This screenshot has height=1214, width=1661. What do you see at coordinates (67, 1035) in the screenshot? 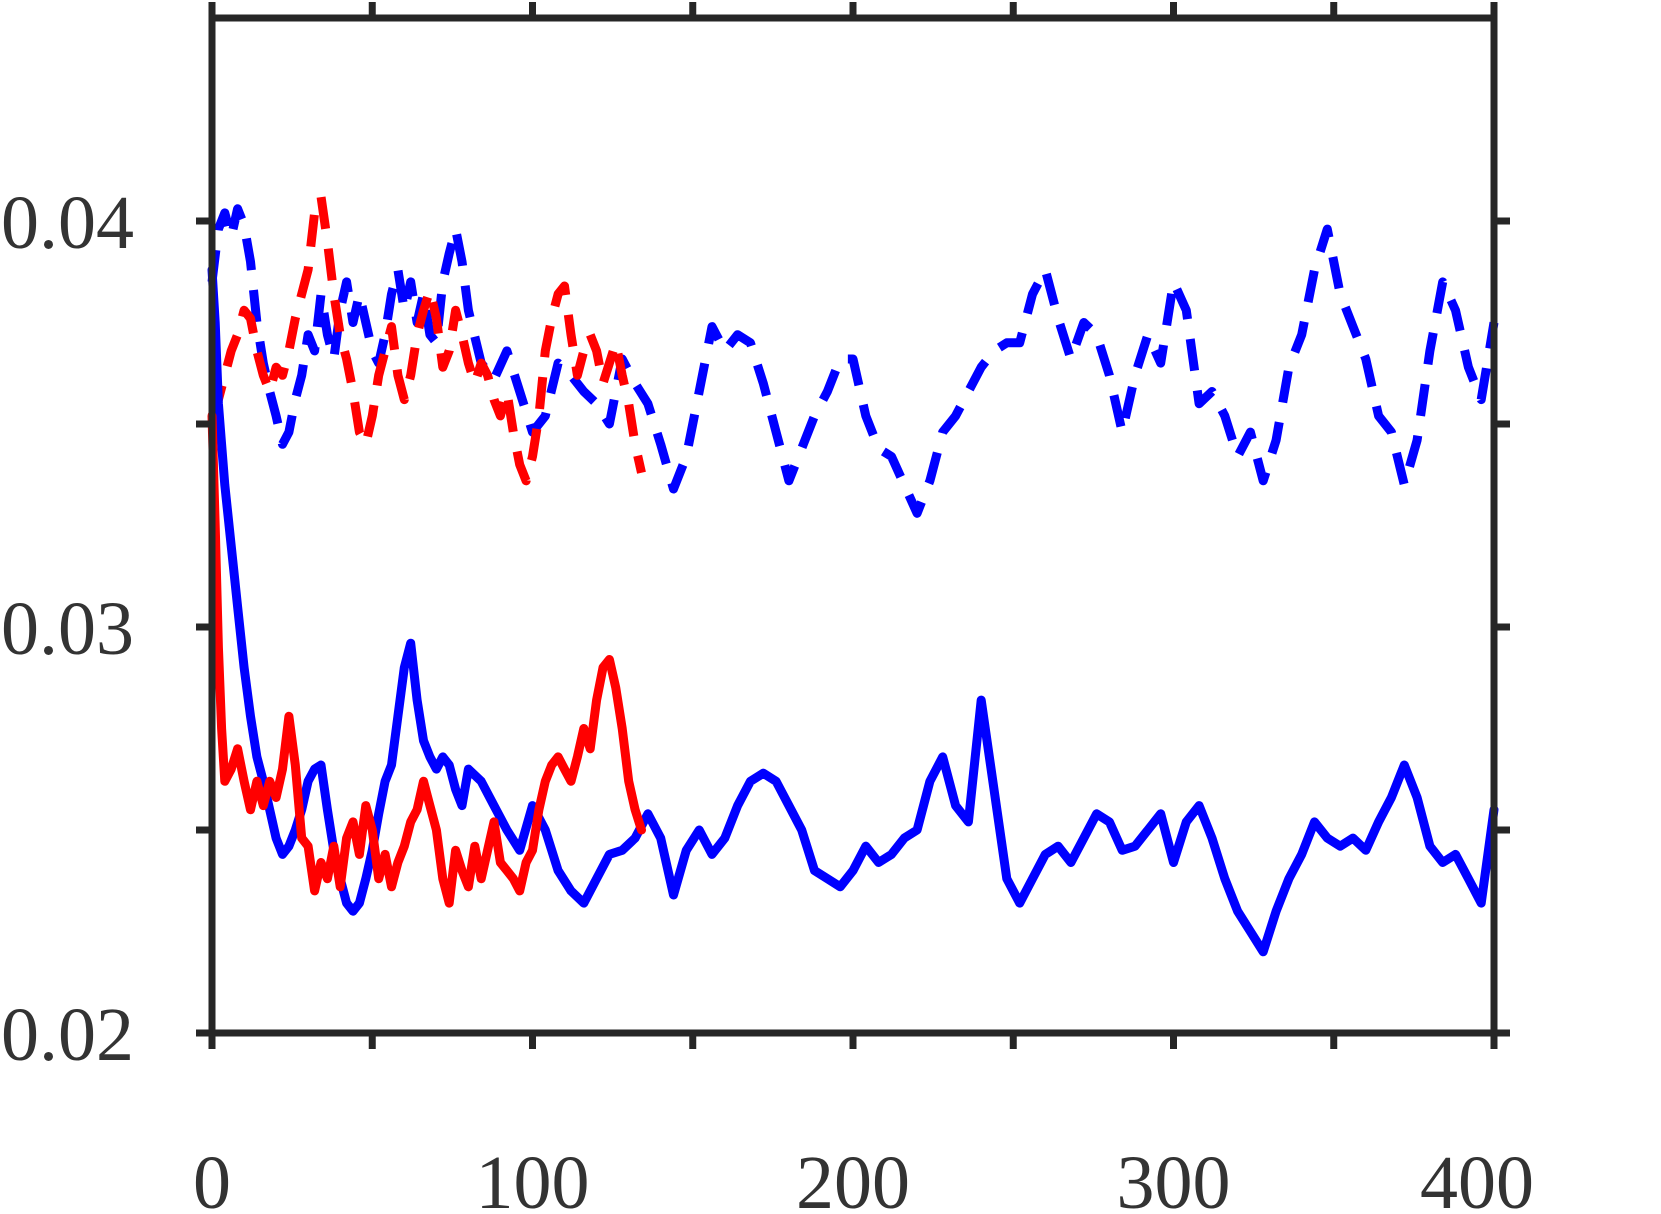
I see `y-tick-label: 0.02` at bounding box center [67, 1035].